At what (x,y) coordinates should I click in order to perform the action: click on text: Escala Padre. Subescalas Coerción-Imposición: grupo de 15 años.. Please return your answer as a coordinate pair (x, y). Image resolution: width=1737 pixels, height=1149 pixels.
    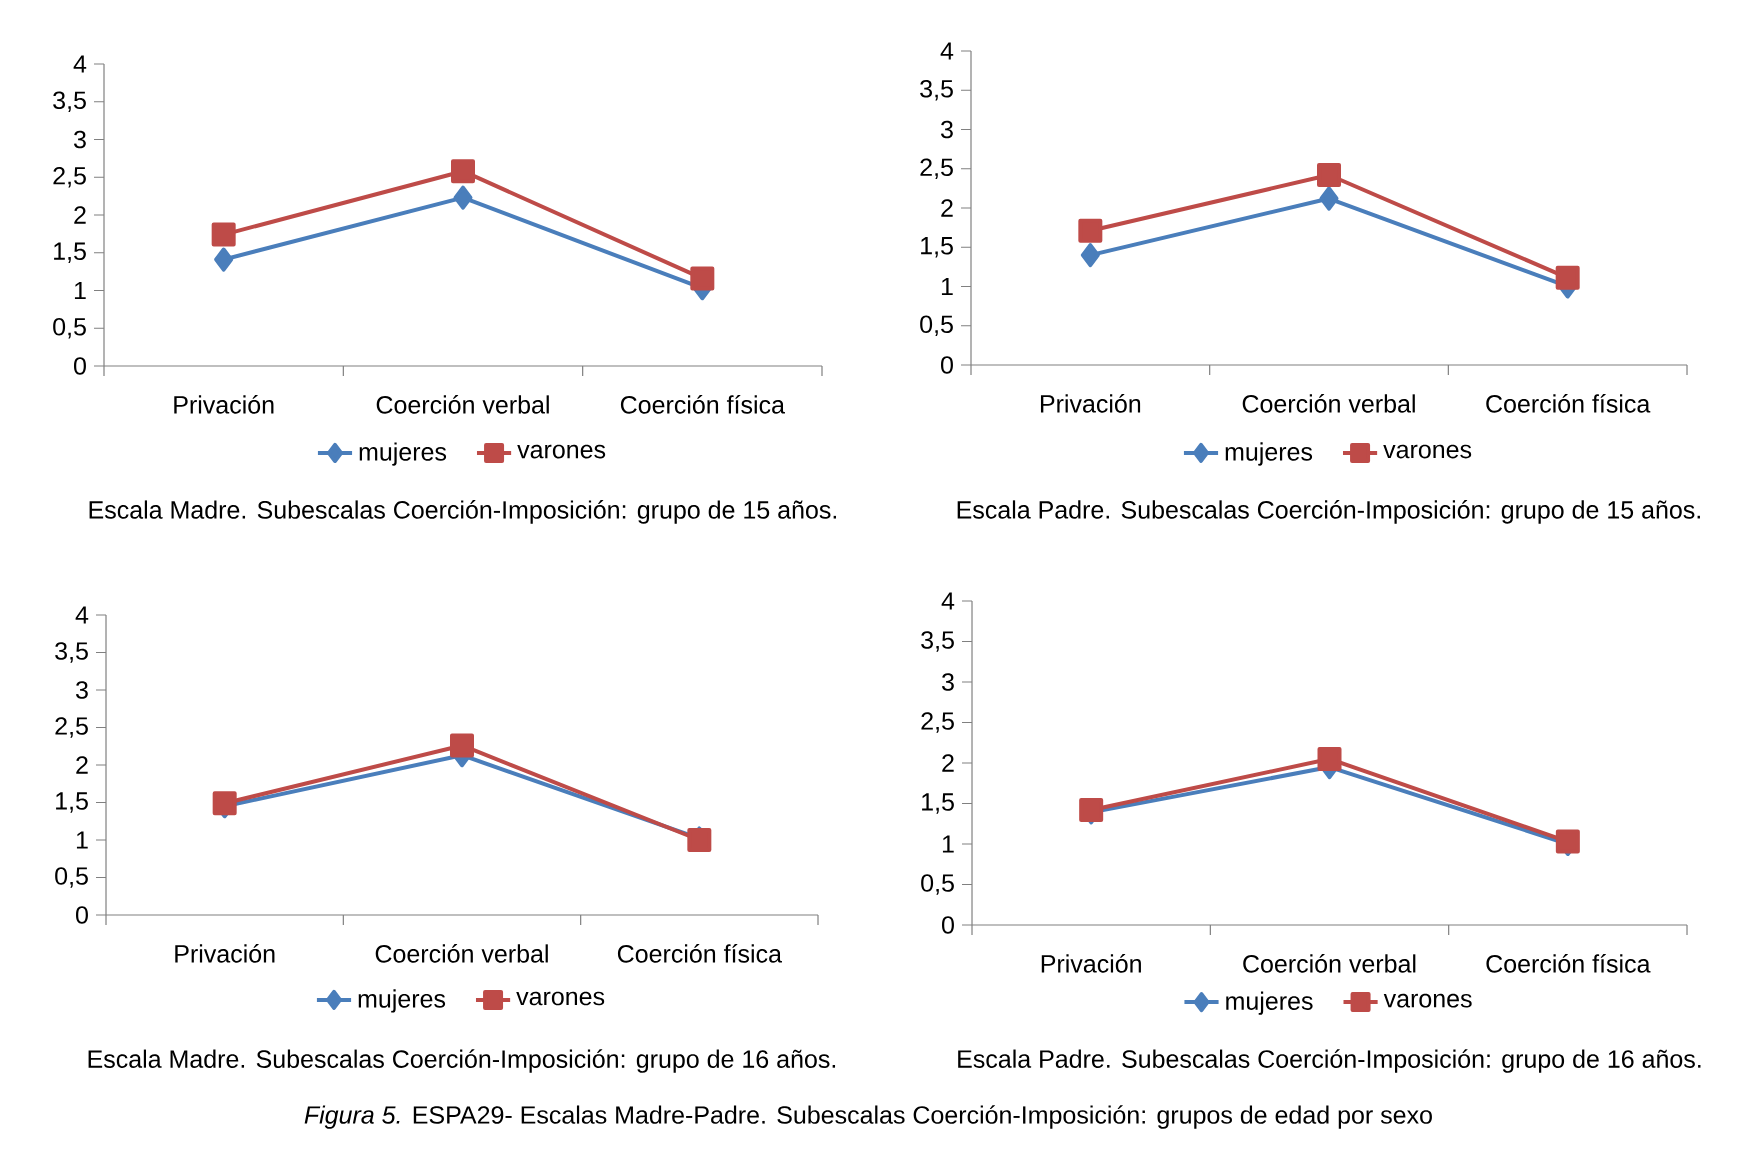
    Looking at the image, I should click on (1328, 512).